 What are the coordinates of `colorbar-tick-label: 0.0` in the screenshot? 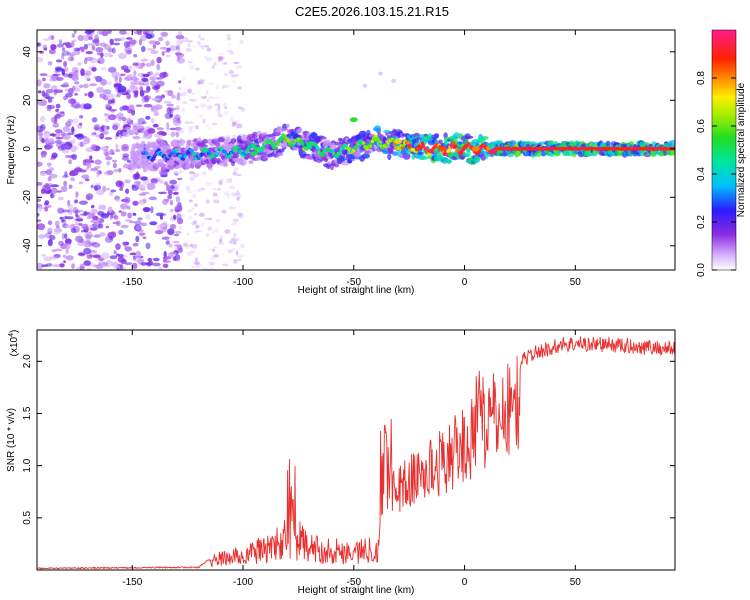 It's located at (701, 270).